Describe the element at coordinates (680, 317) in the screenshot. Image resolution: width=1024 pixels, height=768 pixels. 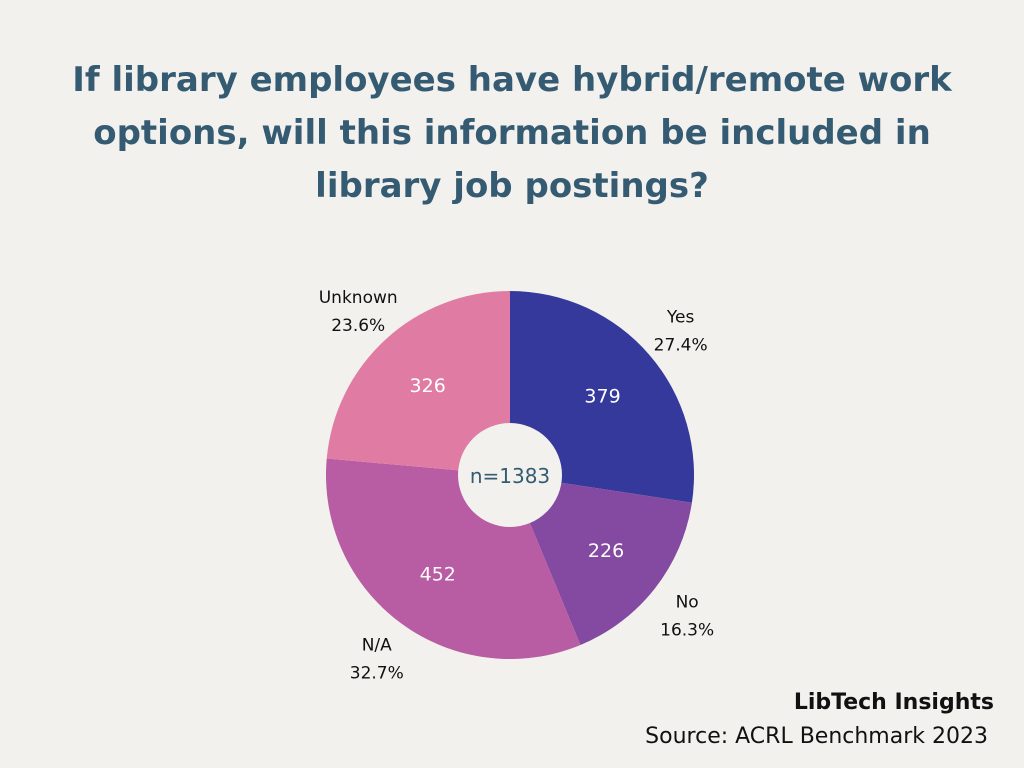
I see `slice-label-yes: Yes` at that location.